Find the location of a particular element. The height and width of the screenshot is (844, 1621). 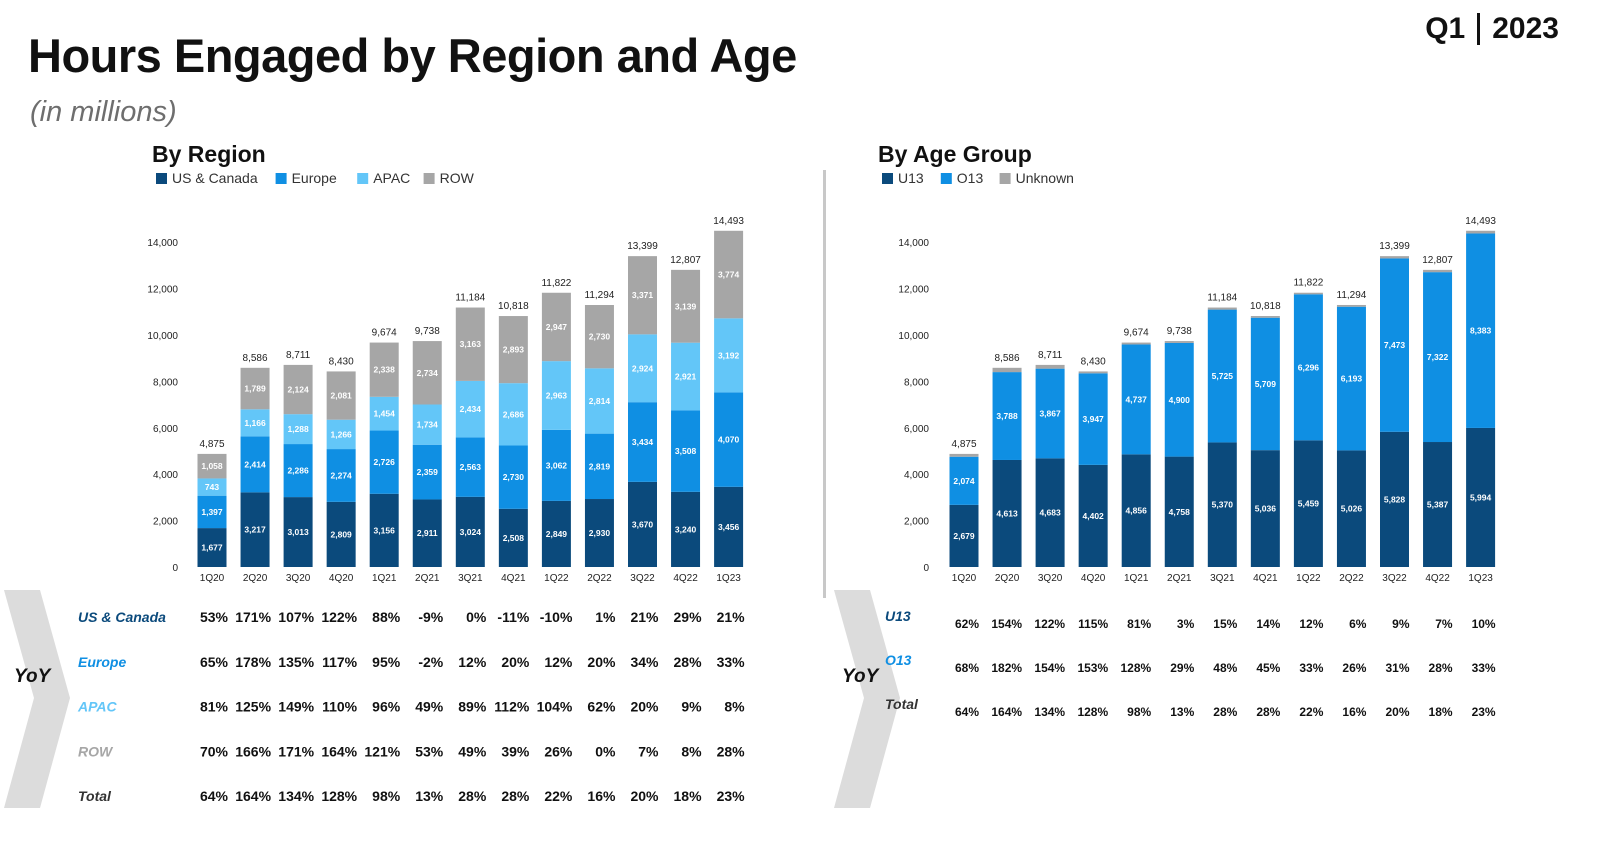

segment-value-label: 6,193 is located at coordinates (1352, 379).